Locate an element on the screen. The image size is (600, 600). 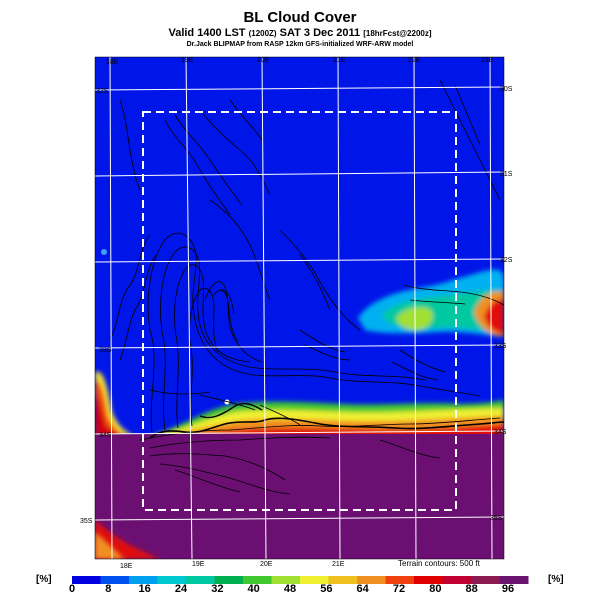
bottom-lon-label: 18E is located at coordinates (126, 566).